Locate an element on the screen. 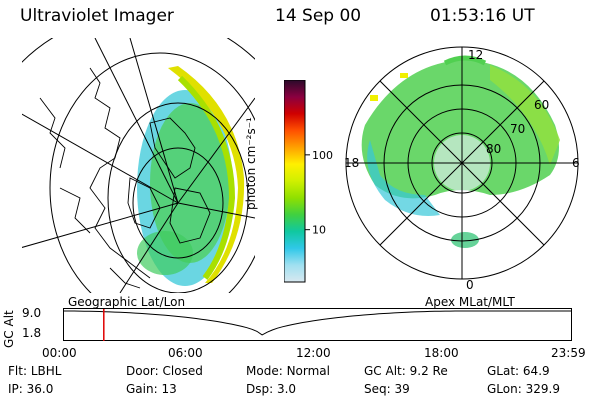 The image size is (600, 400). xtick-4: 23:59 is located at coordinates (568, 353).